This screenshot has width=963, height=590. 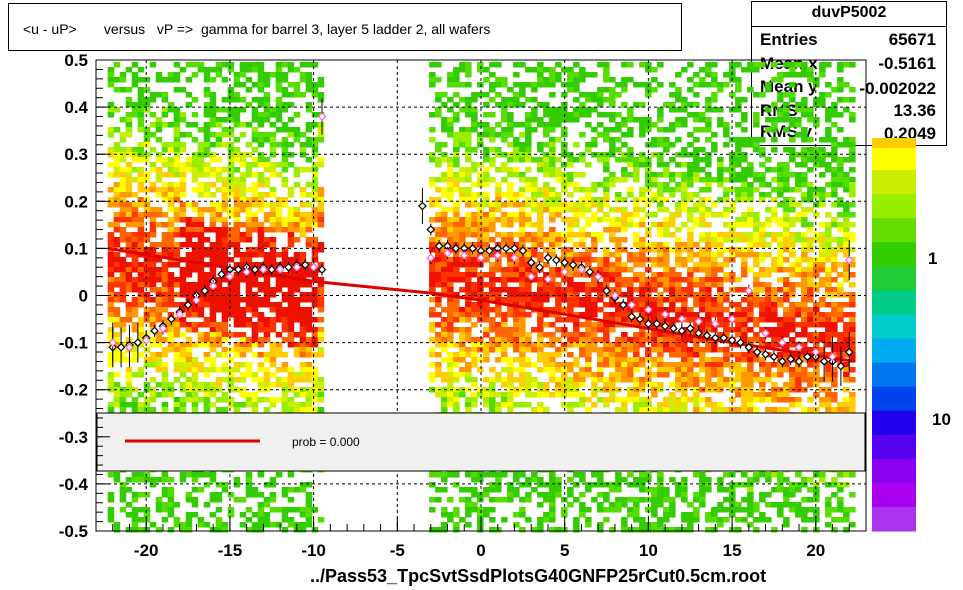 What do you see at coordinates (74, 484) in the screenshot?
I see `y-tick-label: -0.4` at bounding box center [74, 484].